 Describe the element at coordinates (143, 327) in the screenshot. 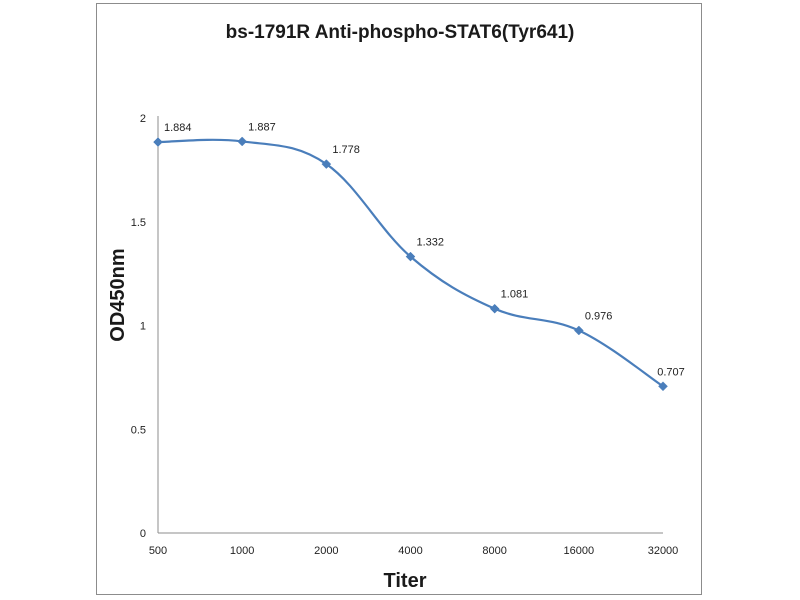

I see `y-tick-label: 1` at that location.